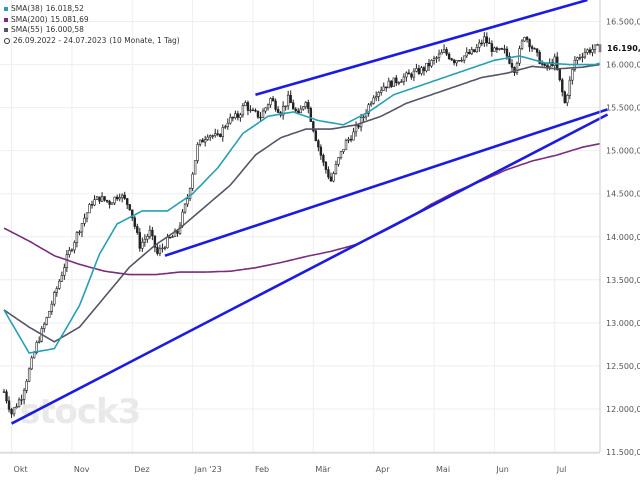 This screenshot has width=640, height=480. I want to click on x-tick-label: Apr, so click(383, 469).